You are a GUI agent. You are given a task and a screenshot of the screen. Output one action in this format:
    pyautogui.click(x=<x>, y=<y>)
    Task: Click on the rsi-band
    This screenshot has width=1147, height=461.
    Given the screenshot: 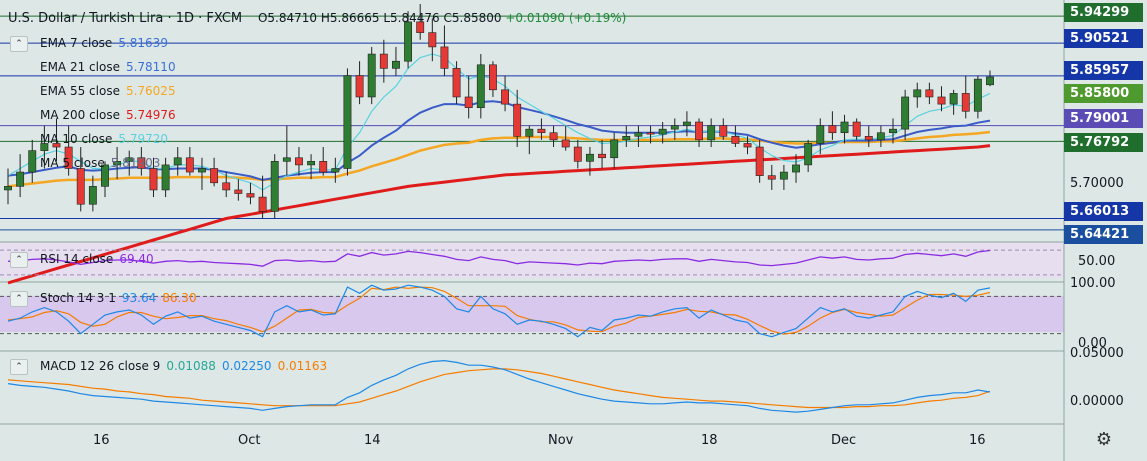 What is the action you would take?
    pyautogui.click(x=532, y=260)
    